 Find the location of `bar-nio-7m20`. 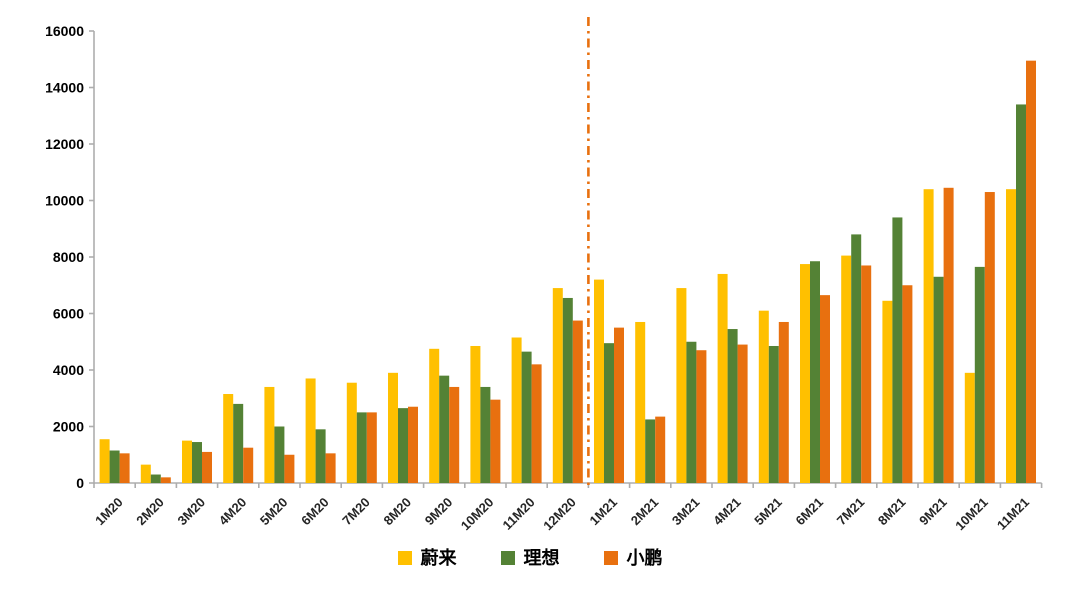

bar-nio-7m20 is located at coordinates (351, 432).